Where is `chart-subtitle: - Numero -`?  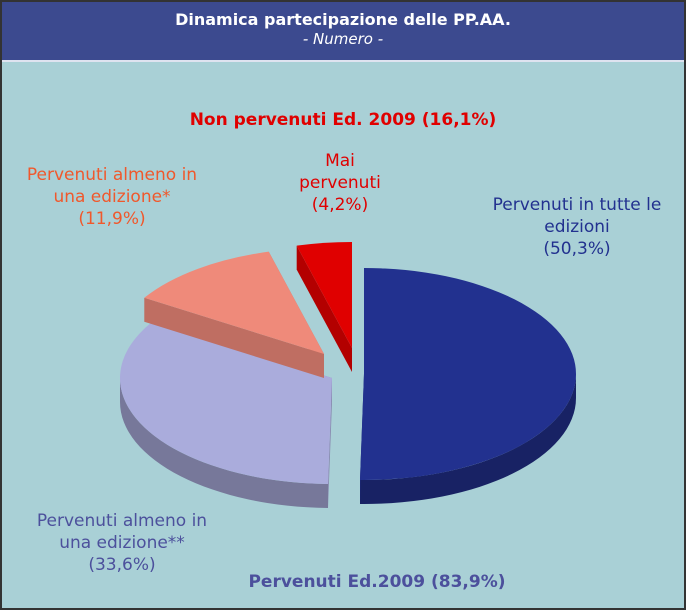 chart-subtitle: - Numero - is located at coordinates (343, 39).